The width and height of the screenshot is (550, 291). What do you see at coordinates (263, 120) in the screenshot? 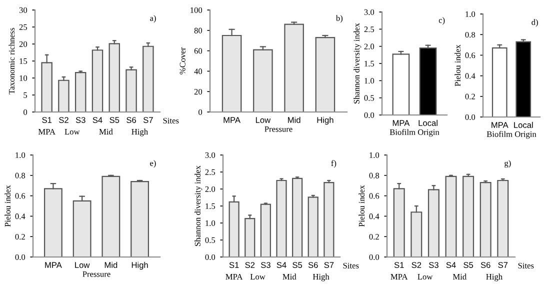
I see `x-tick-label: Low` at bounding box center [263, 120].